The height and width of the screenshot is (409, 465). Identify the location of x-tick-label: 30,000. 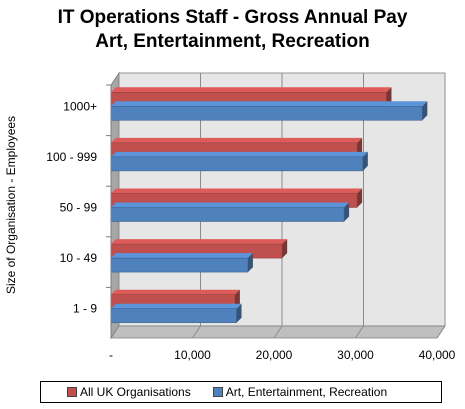
(355, 355).